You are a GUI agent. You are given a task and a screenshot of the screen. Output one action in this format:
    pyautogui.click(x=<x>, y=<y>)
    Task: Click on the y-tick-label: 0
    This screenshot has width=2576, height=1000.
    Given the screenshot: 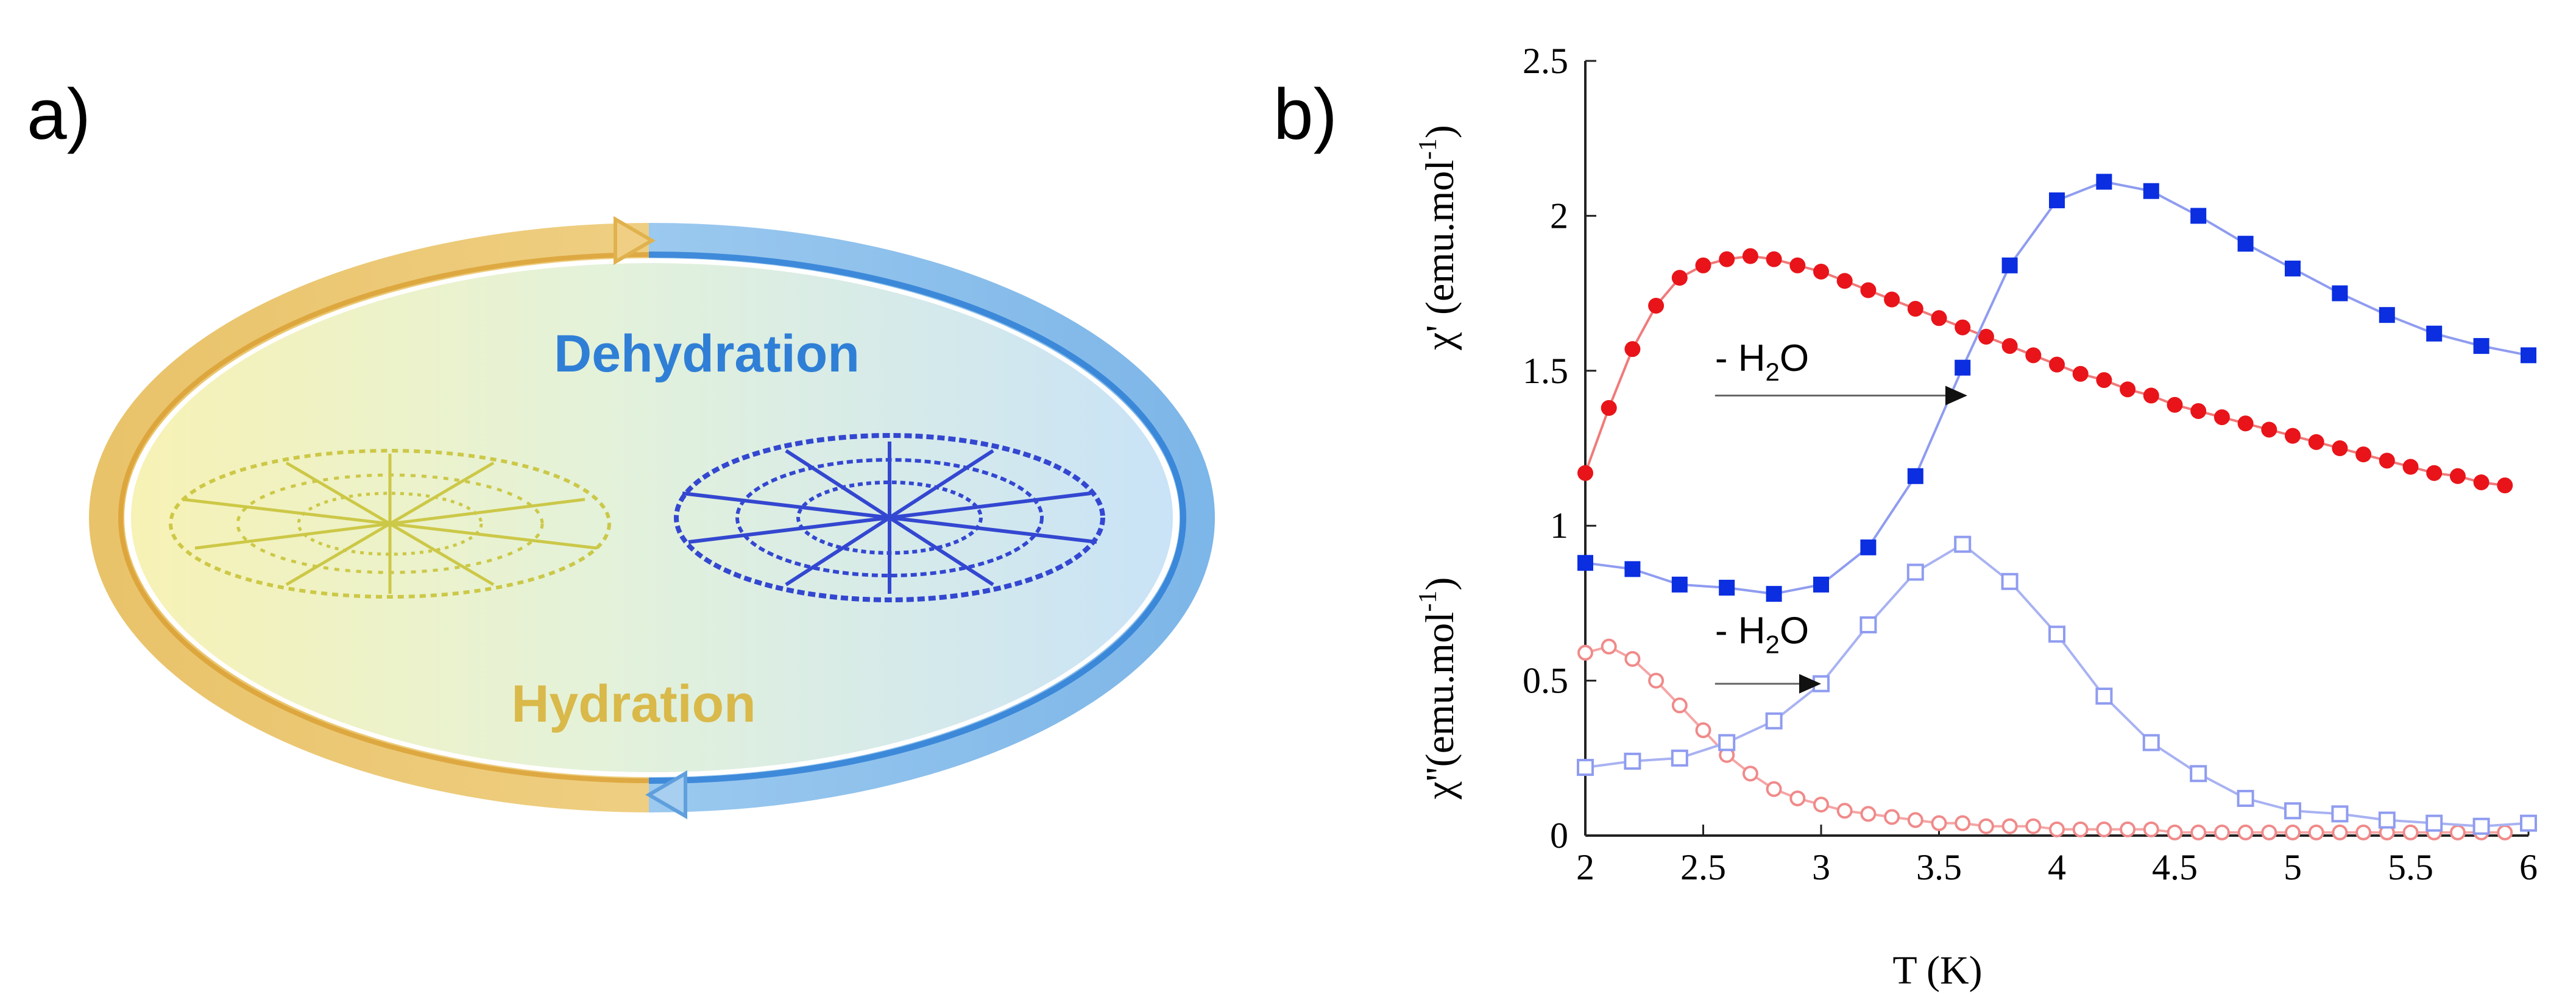 What is the action you would take?
    pyautogui.click(x=1559, y=835)
    